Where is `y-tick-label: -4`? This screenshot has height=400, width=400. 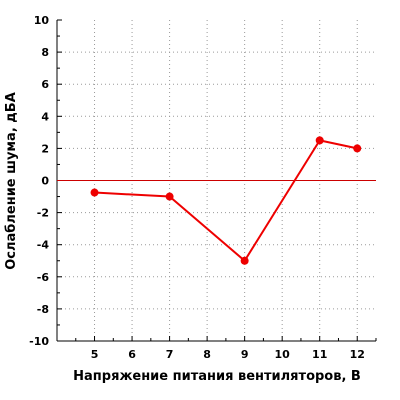
y-tick-label: -4 is located at coordinates (43, 245).